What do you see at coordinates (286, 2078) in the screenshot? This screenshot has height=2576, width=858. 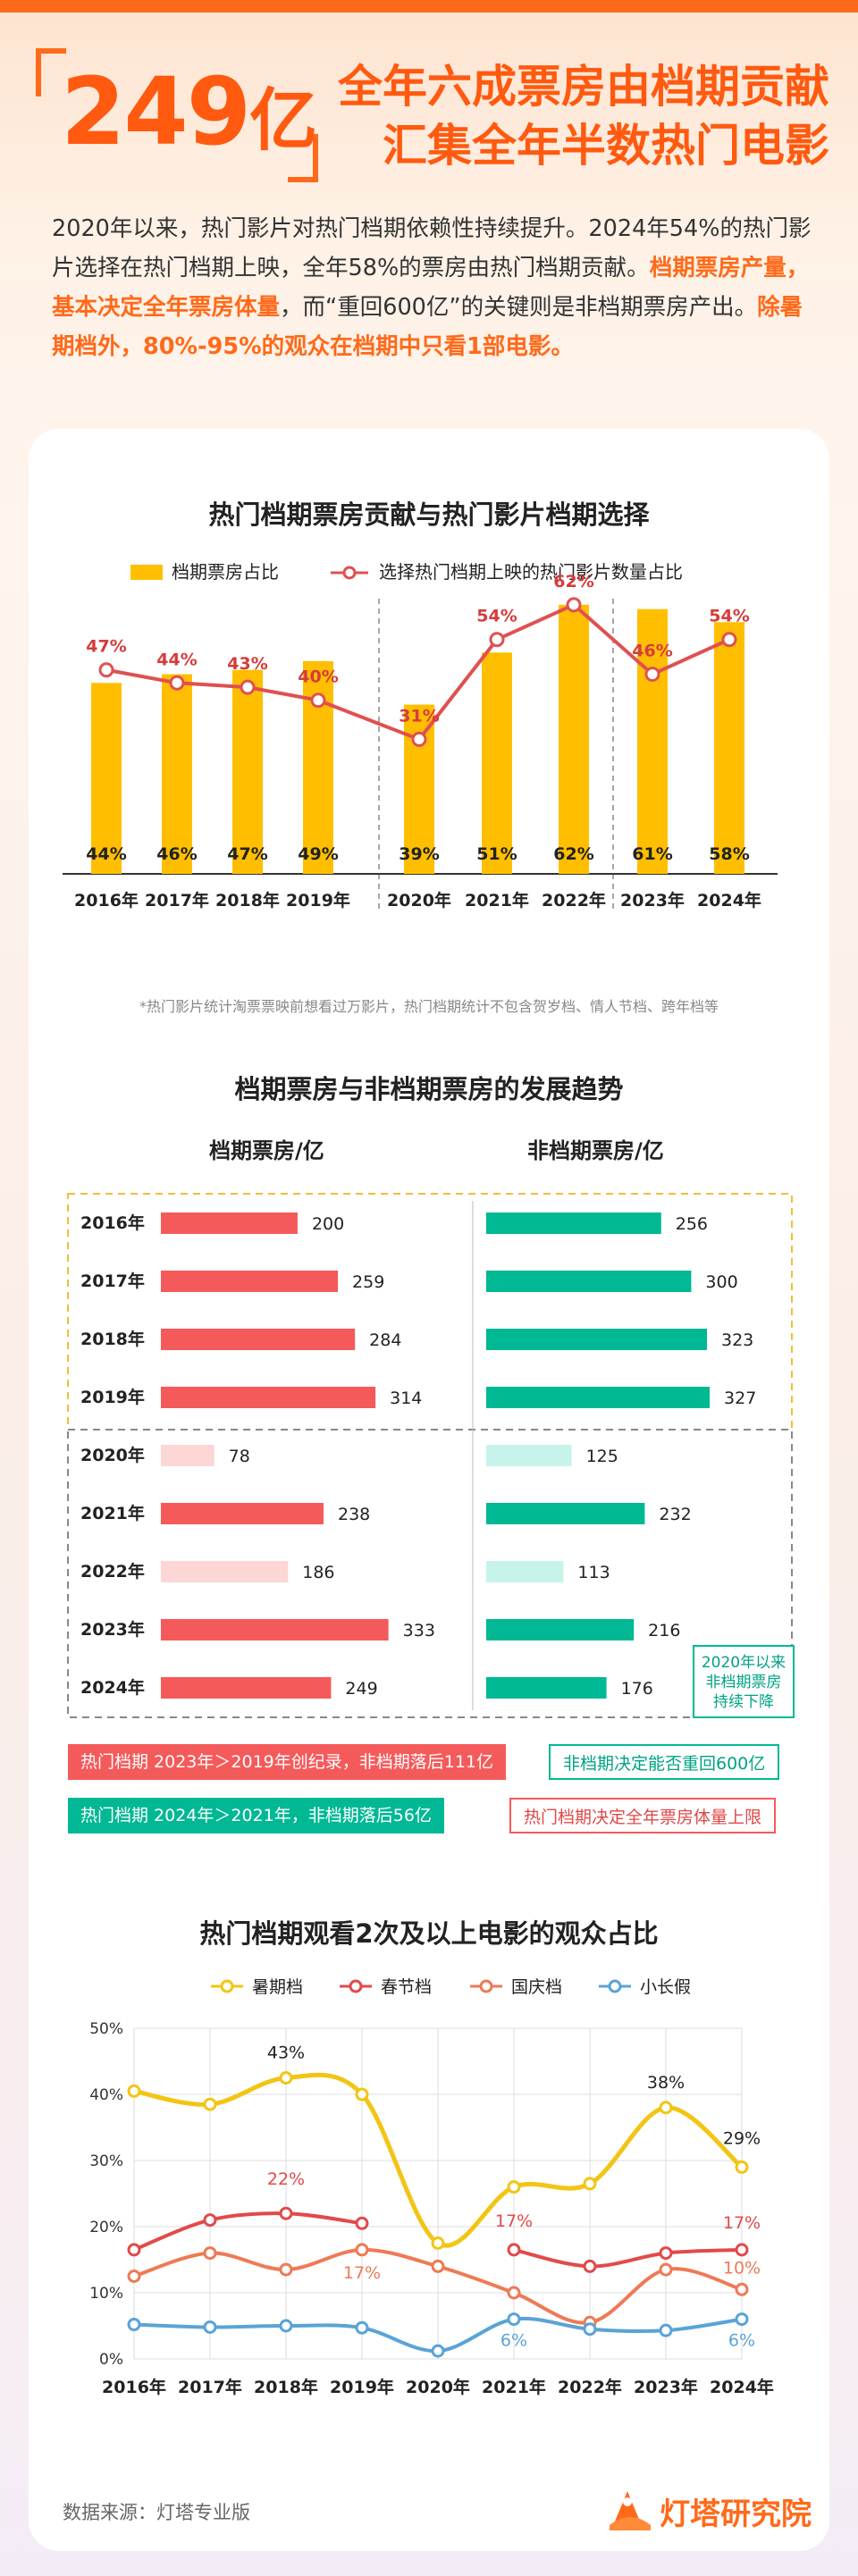 I see `point-暑期档-2018年` at bounding box center [286, 2078].